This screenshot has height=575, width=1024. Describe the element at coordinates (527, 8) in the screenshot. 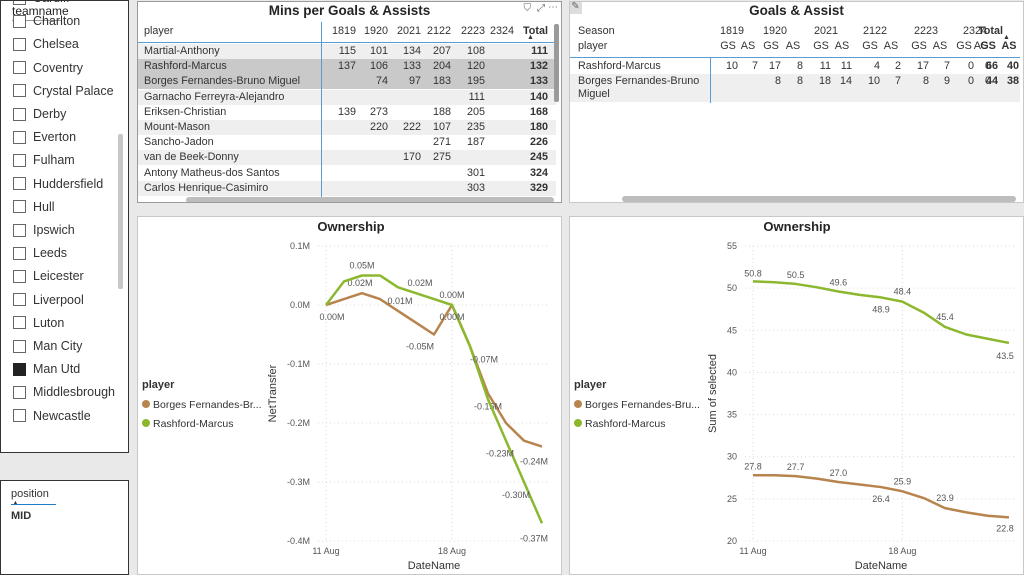

I see `filter-icon: ⛉` at that location.